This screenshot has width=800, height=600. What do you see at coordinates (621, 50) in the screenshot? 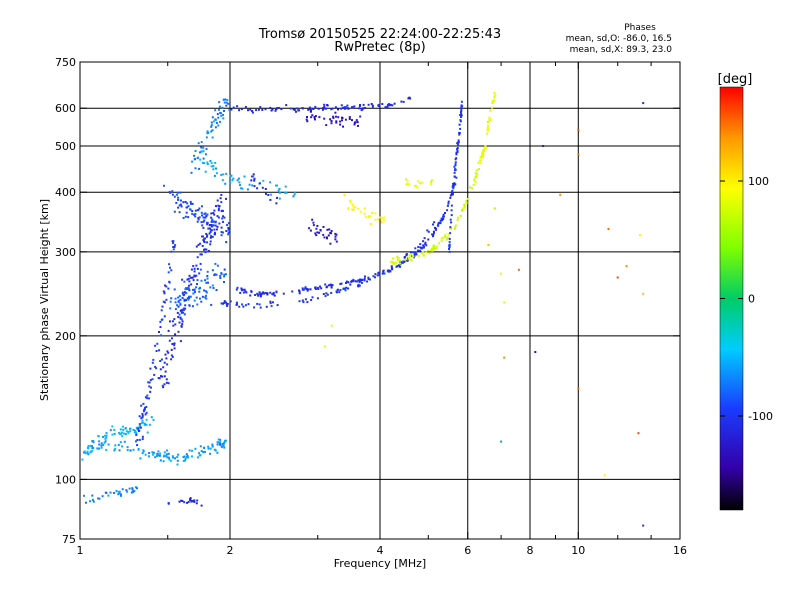
I see `stats-line-x: mean, sd,X: 89.3, 23.0` at bounding box center [621, 50].